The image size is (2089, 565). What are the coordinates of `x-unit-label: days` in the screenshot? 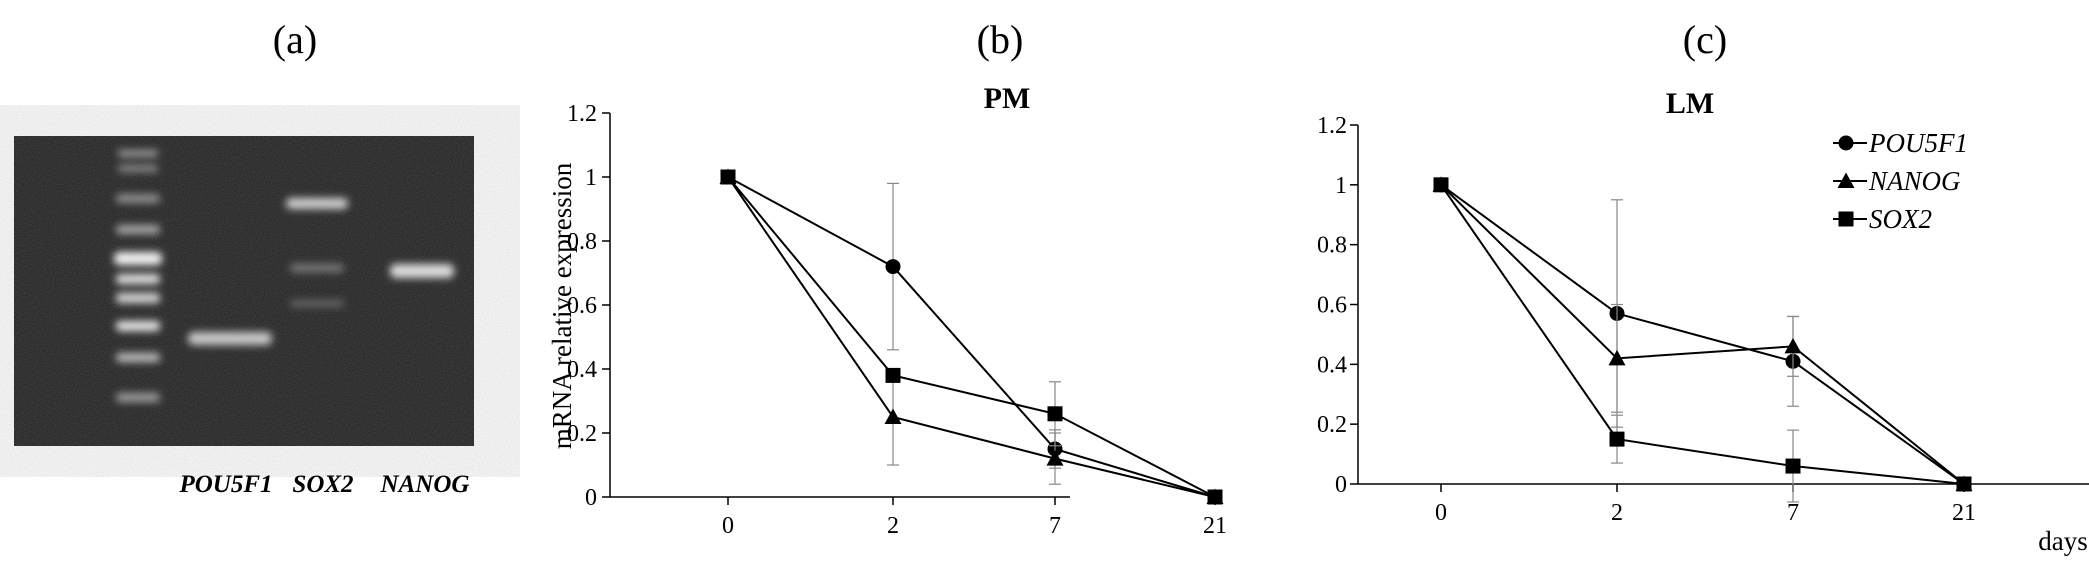 It's located at (2063, 541).